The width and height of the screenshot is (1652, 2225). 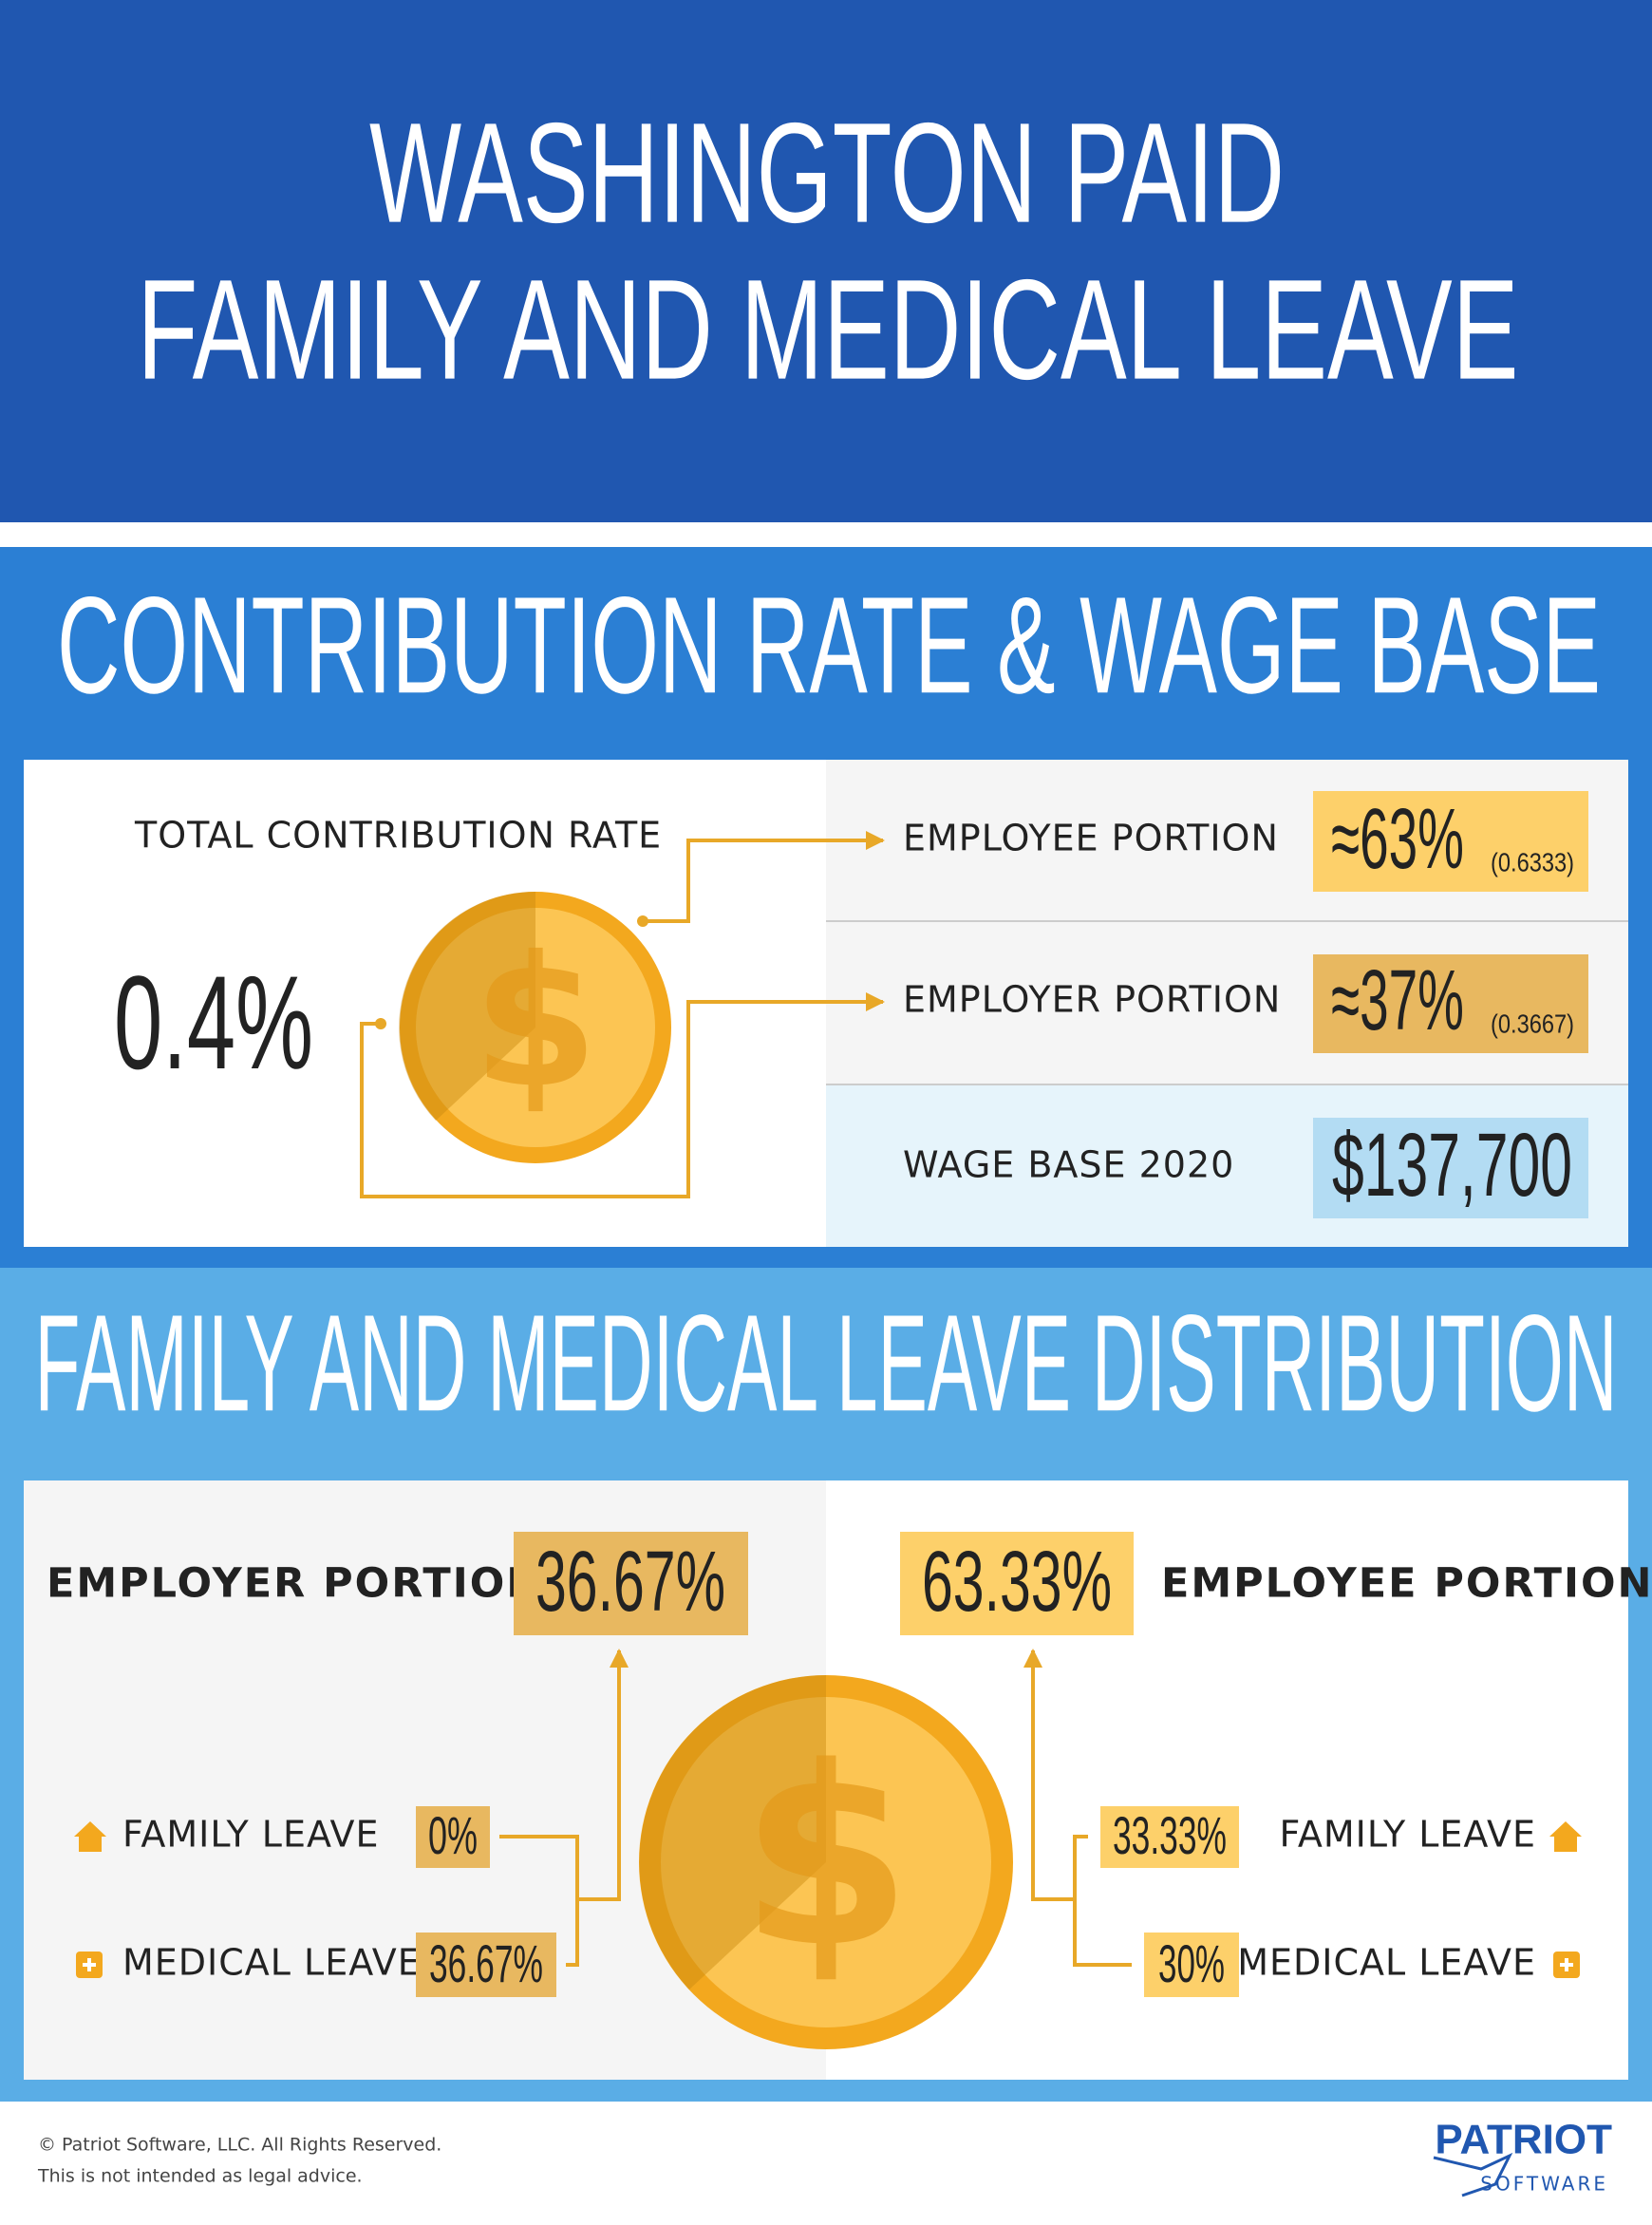 What do you see at coordinates (1397, 1000) in the screenshot?
I see `value: ≈37%` at bounding box center [1397, 1000].